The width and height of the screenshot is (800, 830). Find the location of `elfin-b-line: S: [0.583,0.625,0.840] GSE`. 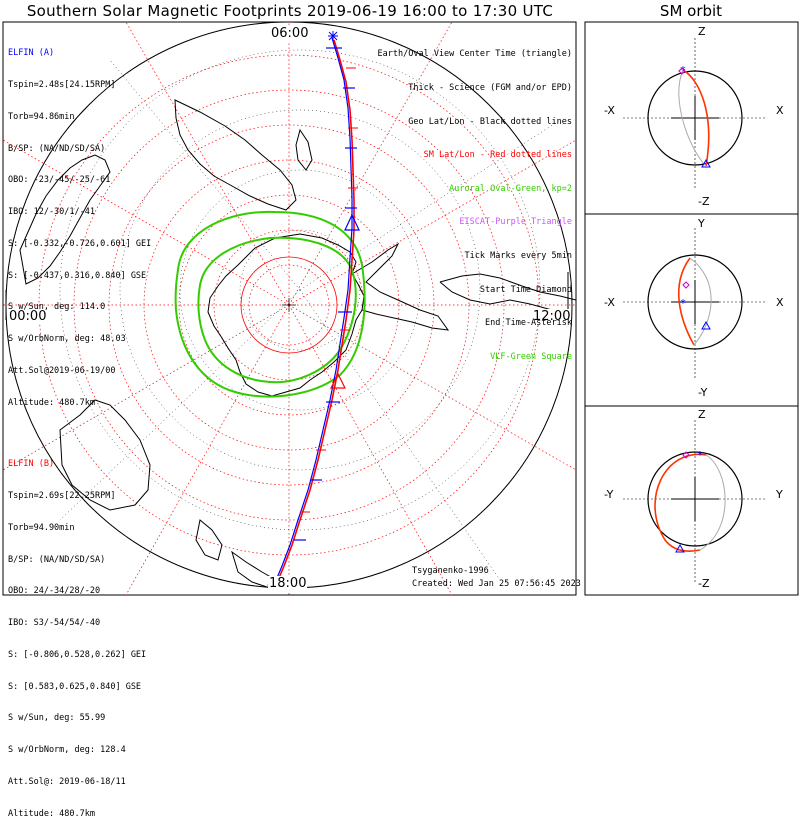

elfin-b-line: S: [0.583,0.625,0.840] GSE is located at coordinates (75, 686).